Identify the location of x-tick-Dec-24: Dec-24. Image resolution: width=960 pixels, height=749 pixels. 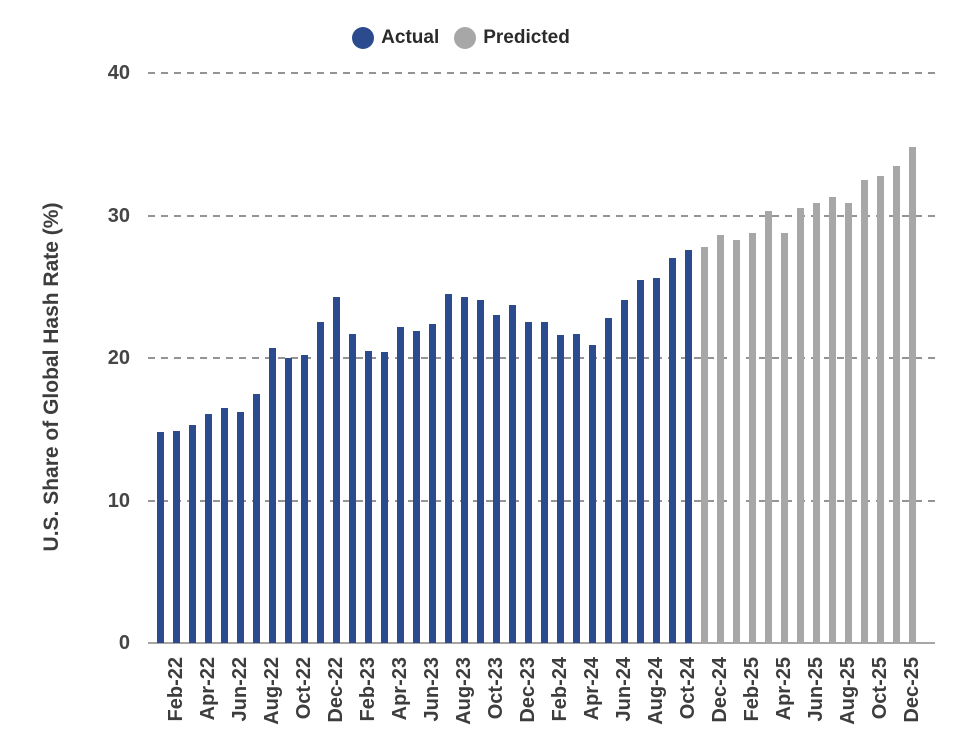
(720, 690).